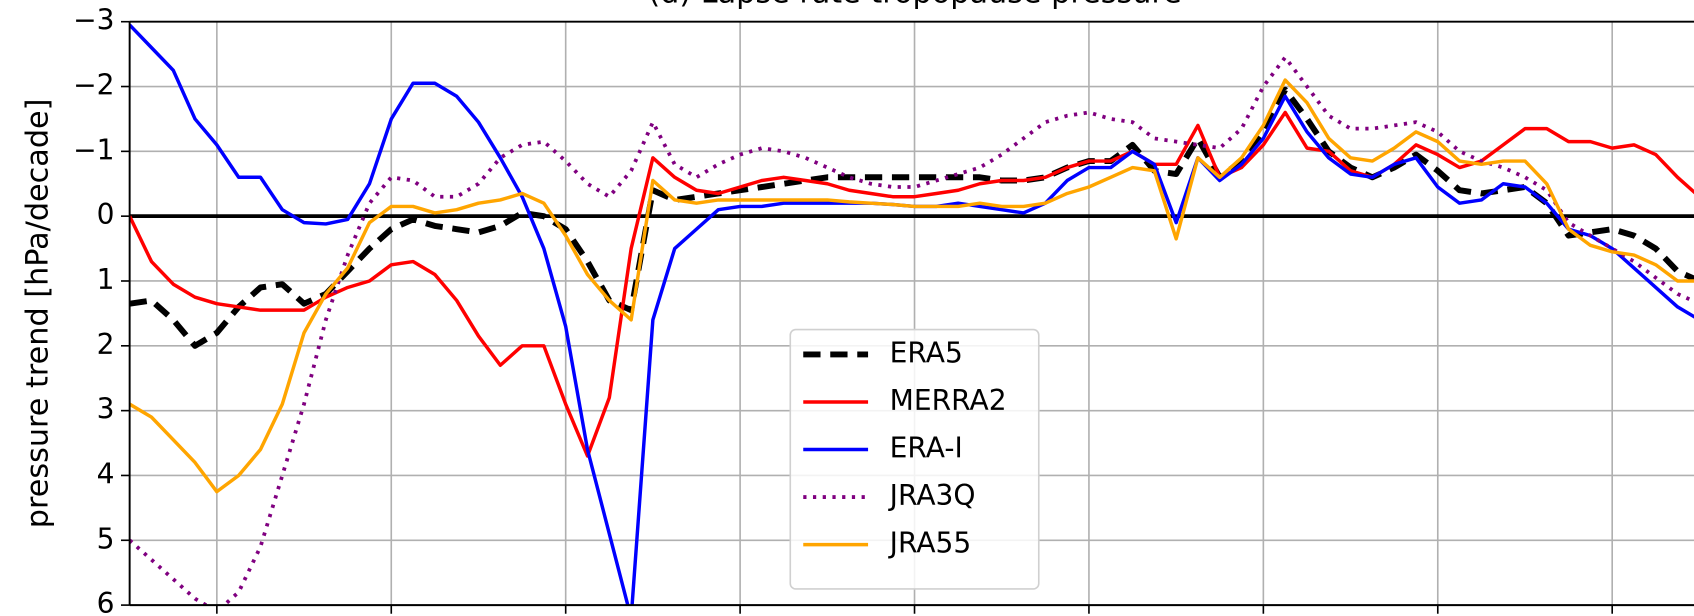 This screenshot has height=616, width=1694. Describe the element at coordinates (932, 495) in the screenshot. I see `legend-label: JRA3Q` at that location.